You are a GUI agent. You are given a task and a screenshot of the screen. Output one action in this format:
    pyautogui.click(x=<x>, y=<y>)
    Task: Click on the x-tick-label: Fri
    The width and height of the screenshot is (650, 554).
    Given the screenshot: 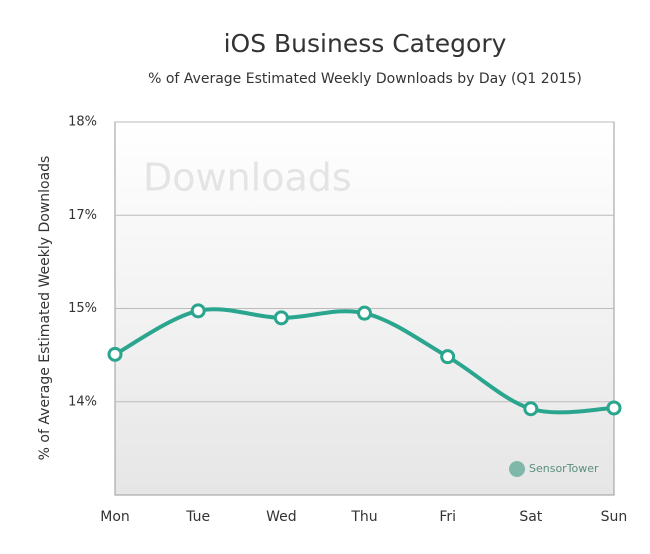 What is the action you would take?
    pyautogui.click(x=447, y=517)
    